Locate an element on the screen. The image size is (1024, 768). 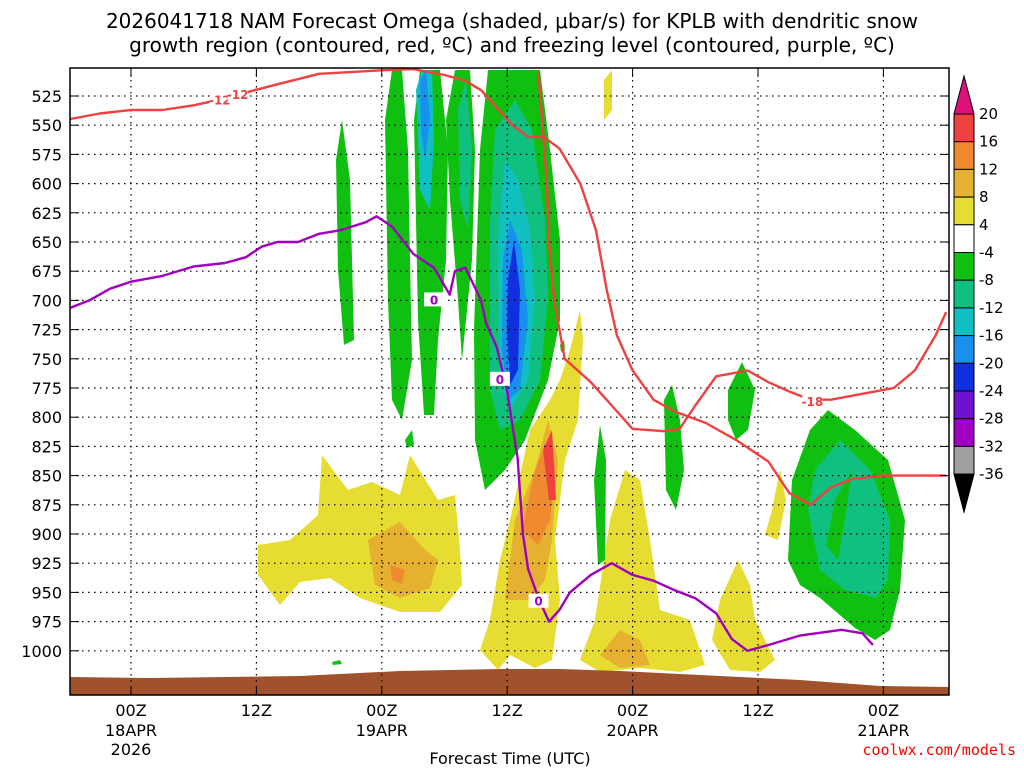
colorbar-label: 12 is located at coordinates (988, 169).